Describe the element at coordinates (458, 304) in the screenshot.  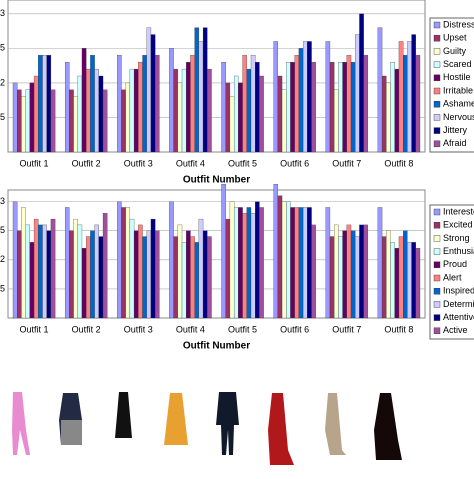
I see `legend-label: Determined` at that location.